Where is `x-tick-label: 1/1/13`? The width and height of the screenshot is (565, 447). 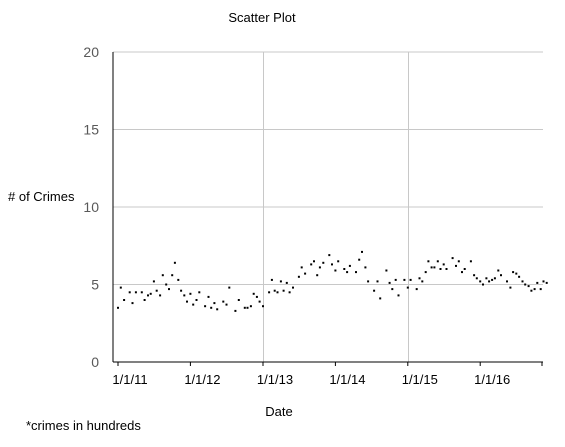
x-tick-label: 1/1/13 is located at coordinates (275, 379).